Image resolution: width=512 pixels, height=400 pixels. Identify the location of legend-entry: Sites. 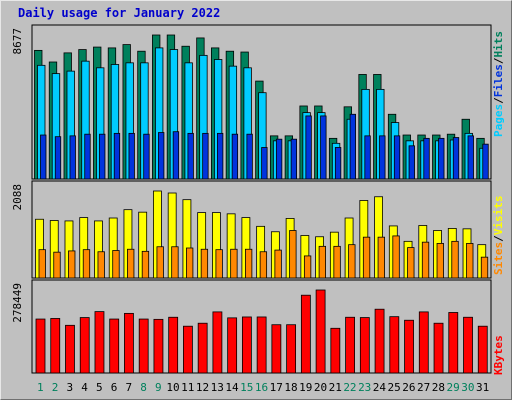
(498, 258).